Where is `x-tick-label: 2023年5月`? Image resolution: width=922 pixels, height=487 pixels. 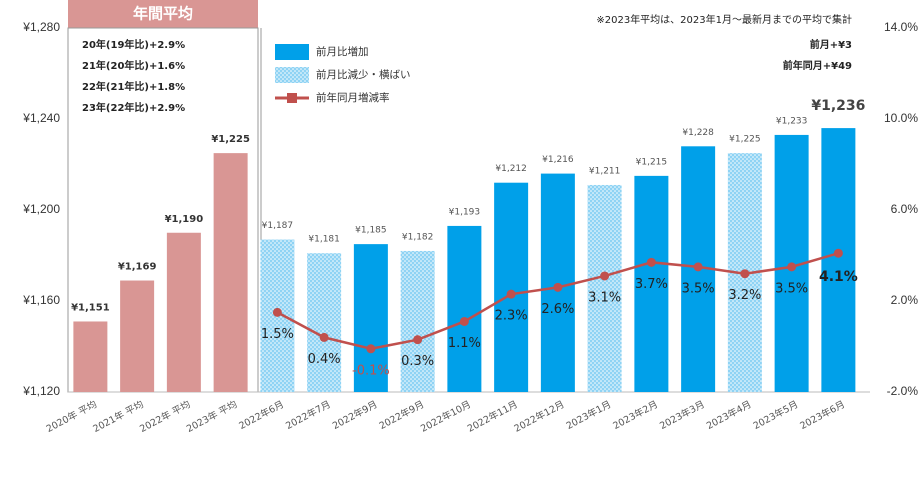 x-tick-label: 2023年5月 is located at coordinates (775, 415).